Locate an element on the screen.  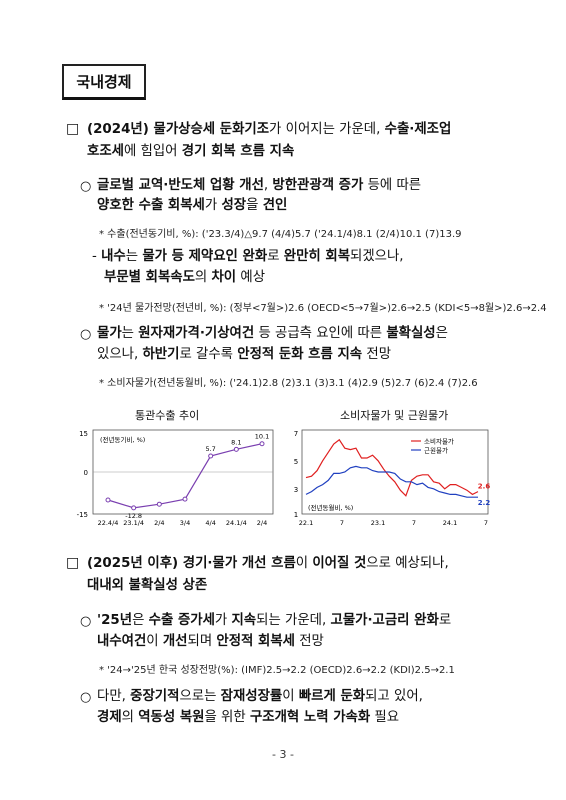
legend-label-cpi: 소비자물가 is located at coordinates (439, 441).